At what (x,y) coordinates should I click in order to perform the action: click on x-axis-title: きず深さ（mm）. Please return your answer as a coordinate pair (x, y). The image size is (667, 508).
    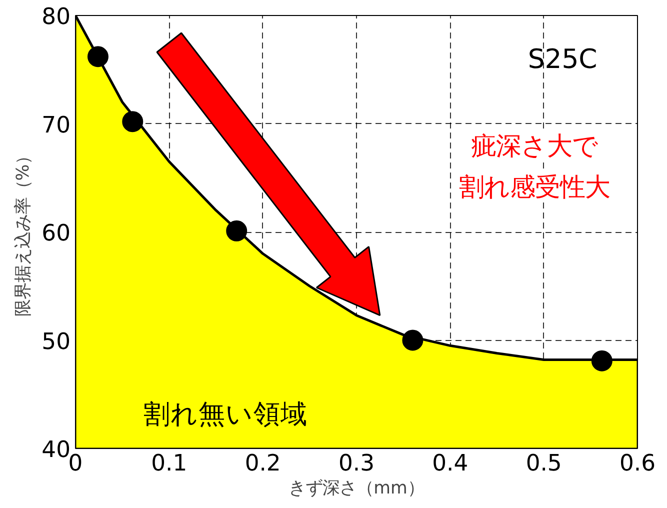
    Looking at the image, I should click on (356, 488).